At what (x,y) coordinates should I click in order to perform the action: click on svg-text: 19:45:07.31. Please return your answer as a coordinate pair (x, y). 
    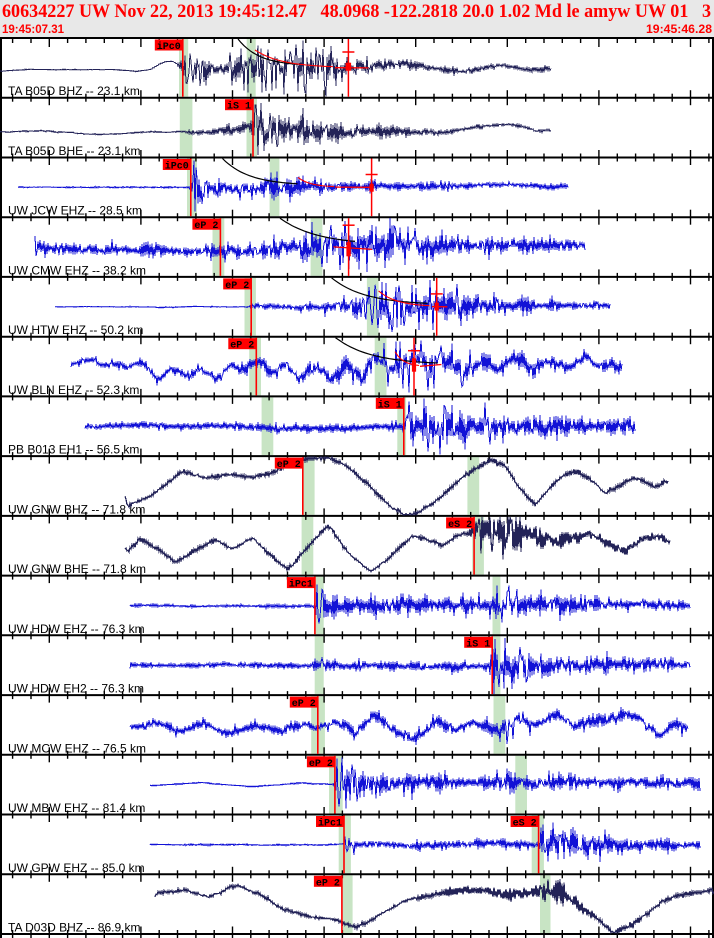
    Looking at the image, I should click on (33, 29).